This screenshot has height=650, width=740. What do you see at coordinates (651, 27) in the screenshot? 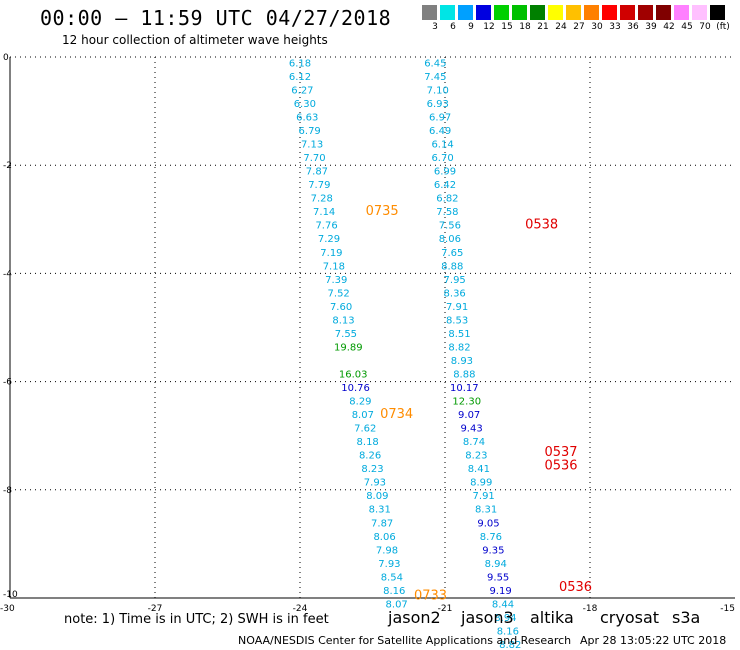
I see `scale-label: 39` at bounding box center [651, 27].